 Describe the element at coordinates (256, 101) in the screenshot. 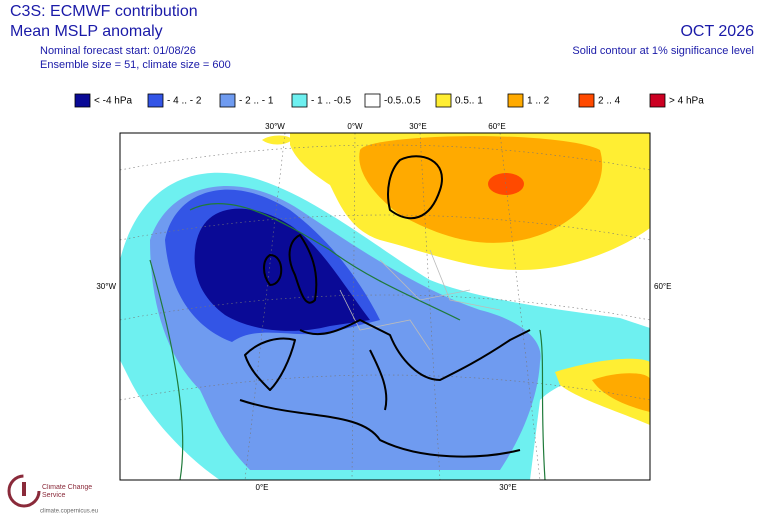

I see `legend-label: - 2 .. - 1` at that location.